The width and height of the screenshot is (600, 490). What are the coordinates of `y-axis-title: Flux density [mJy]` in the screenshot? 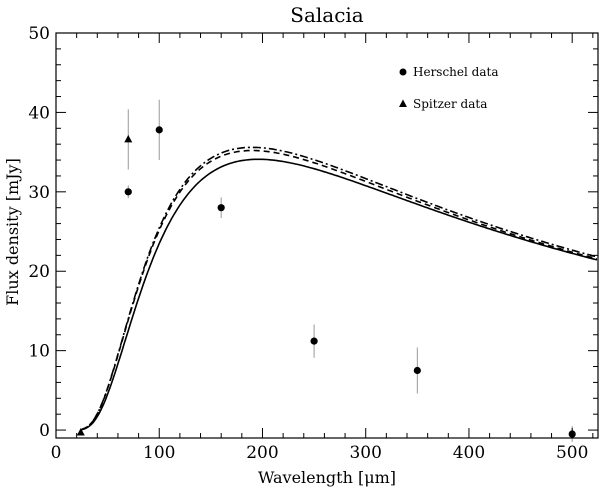 It's located at (12, 232).